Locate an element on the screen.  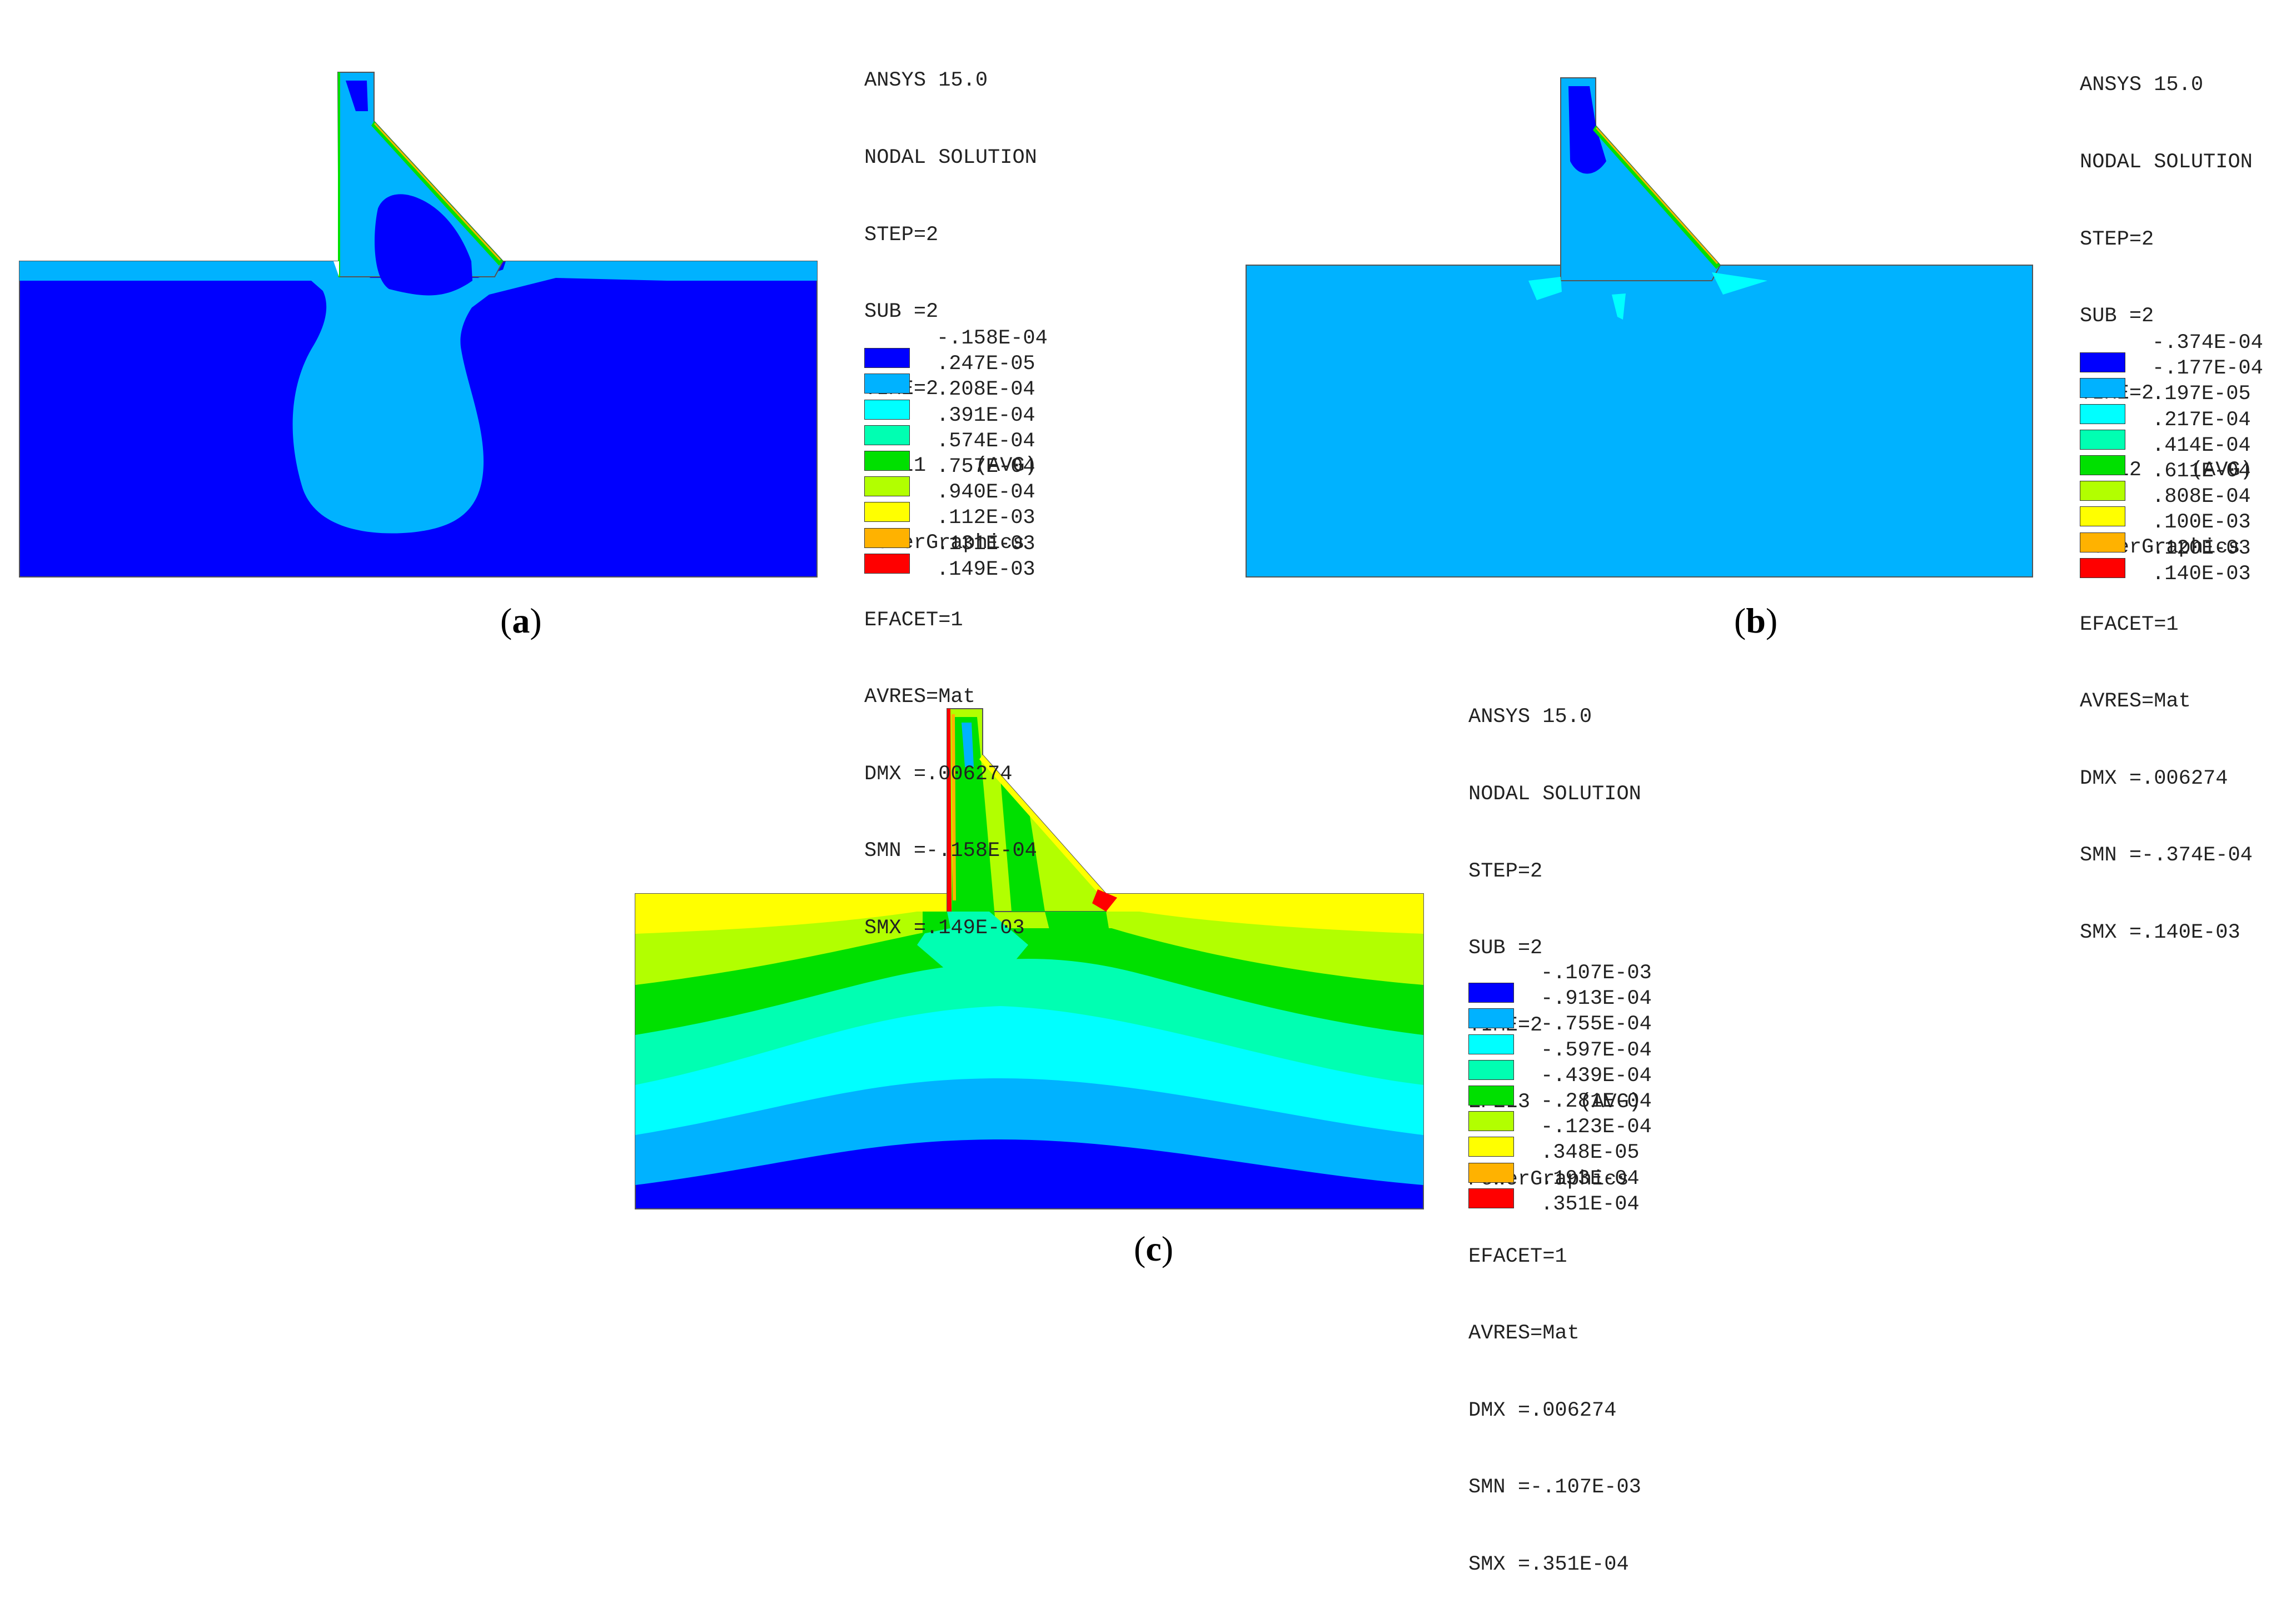
caption-b: (b) is located at coordinates (1756, 620).